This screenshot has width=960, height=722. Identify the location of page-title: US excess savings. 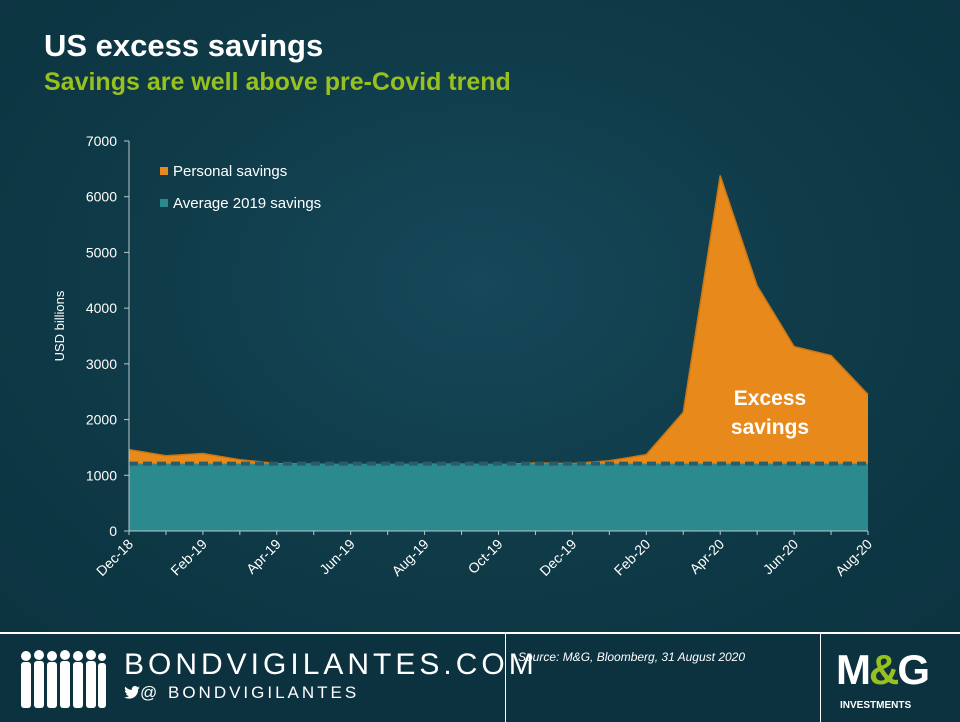
(184, 45).